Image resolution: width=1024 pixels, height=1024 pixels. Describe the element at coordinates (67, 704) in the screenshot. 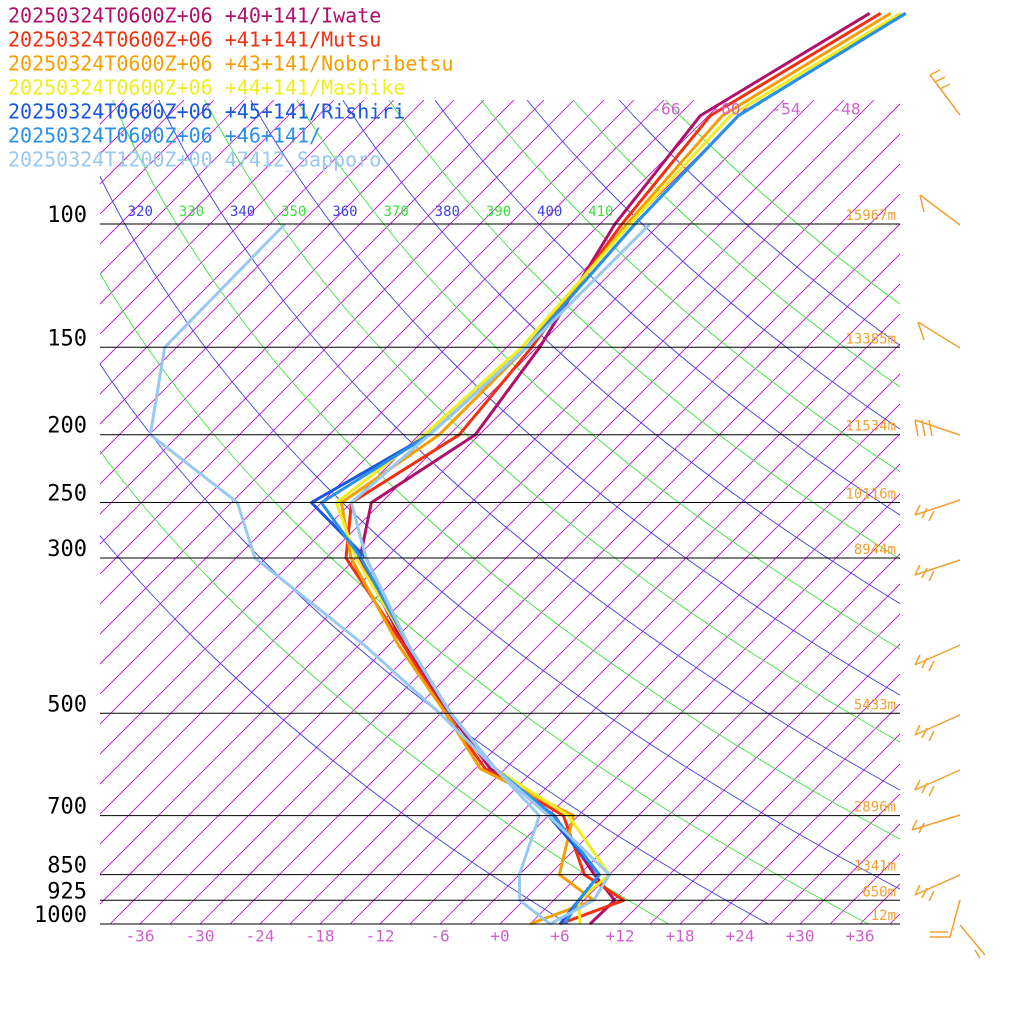

I see `y-tick-label: 500` at that location.